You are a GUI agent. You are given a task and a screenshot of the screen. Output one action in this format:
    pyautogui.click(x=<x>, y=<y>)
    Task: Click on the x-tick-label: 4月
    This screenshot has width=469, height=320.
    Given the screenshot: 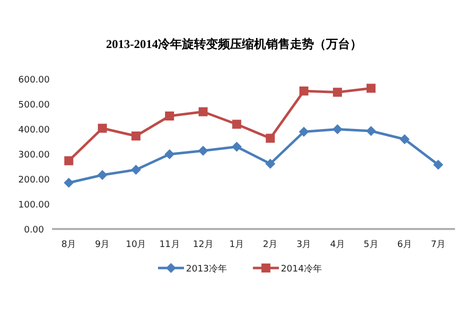 What is the action you would take?
    pyautogui.click(x=337, y=245)
    